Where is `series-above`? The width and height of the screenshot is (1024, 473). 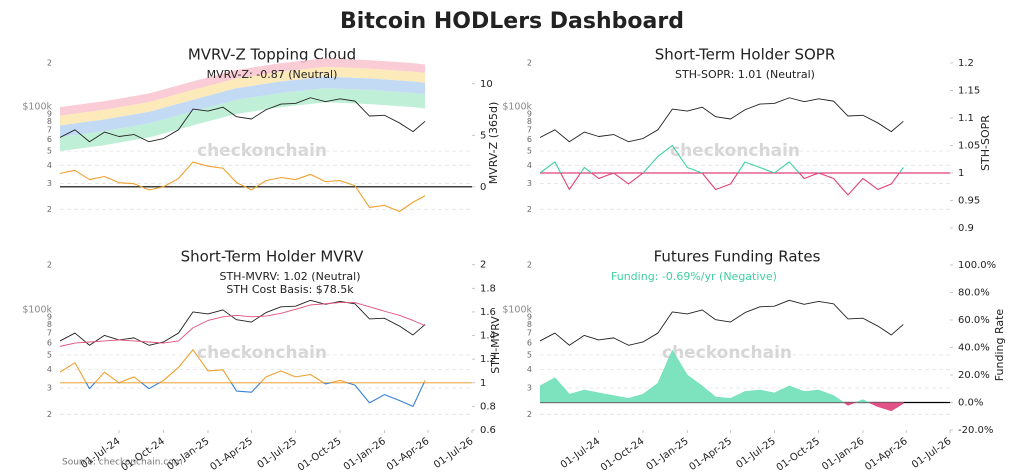 series-above is located at coordinates (243, 366).